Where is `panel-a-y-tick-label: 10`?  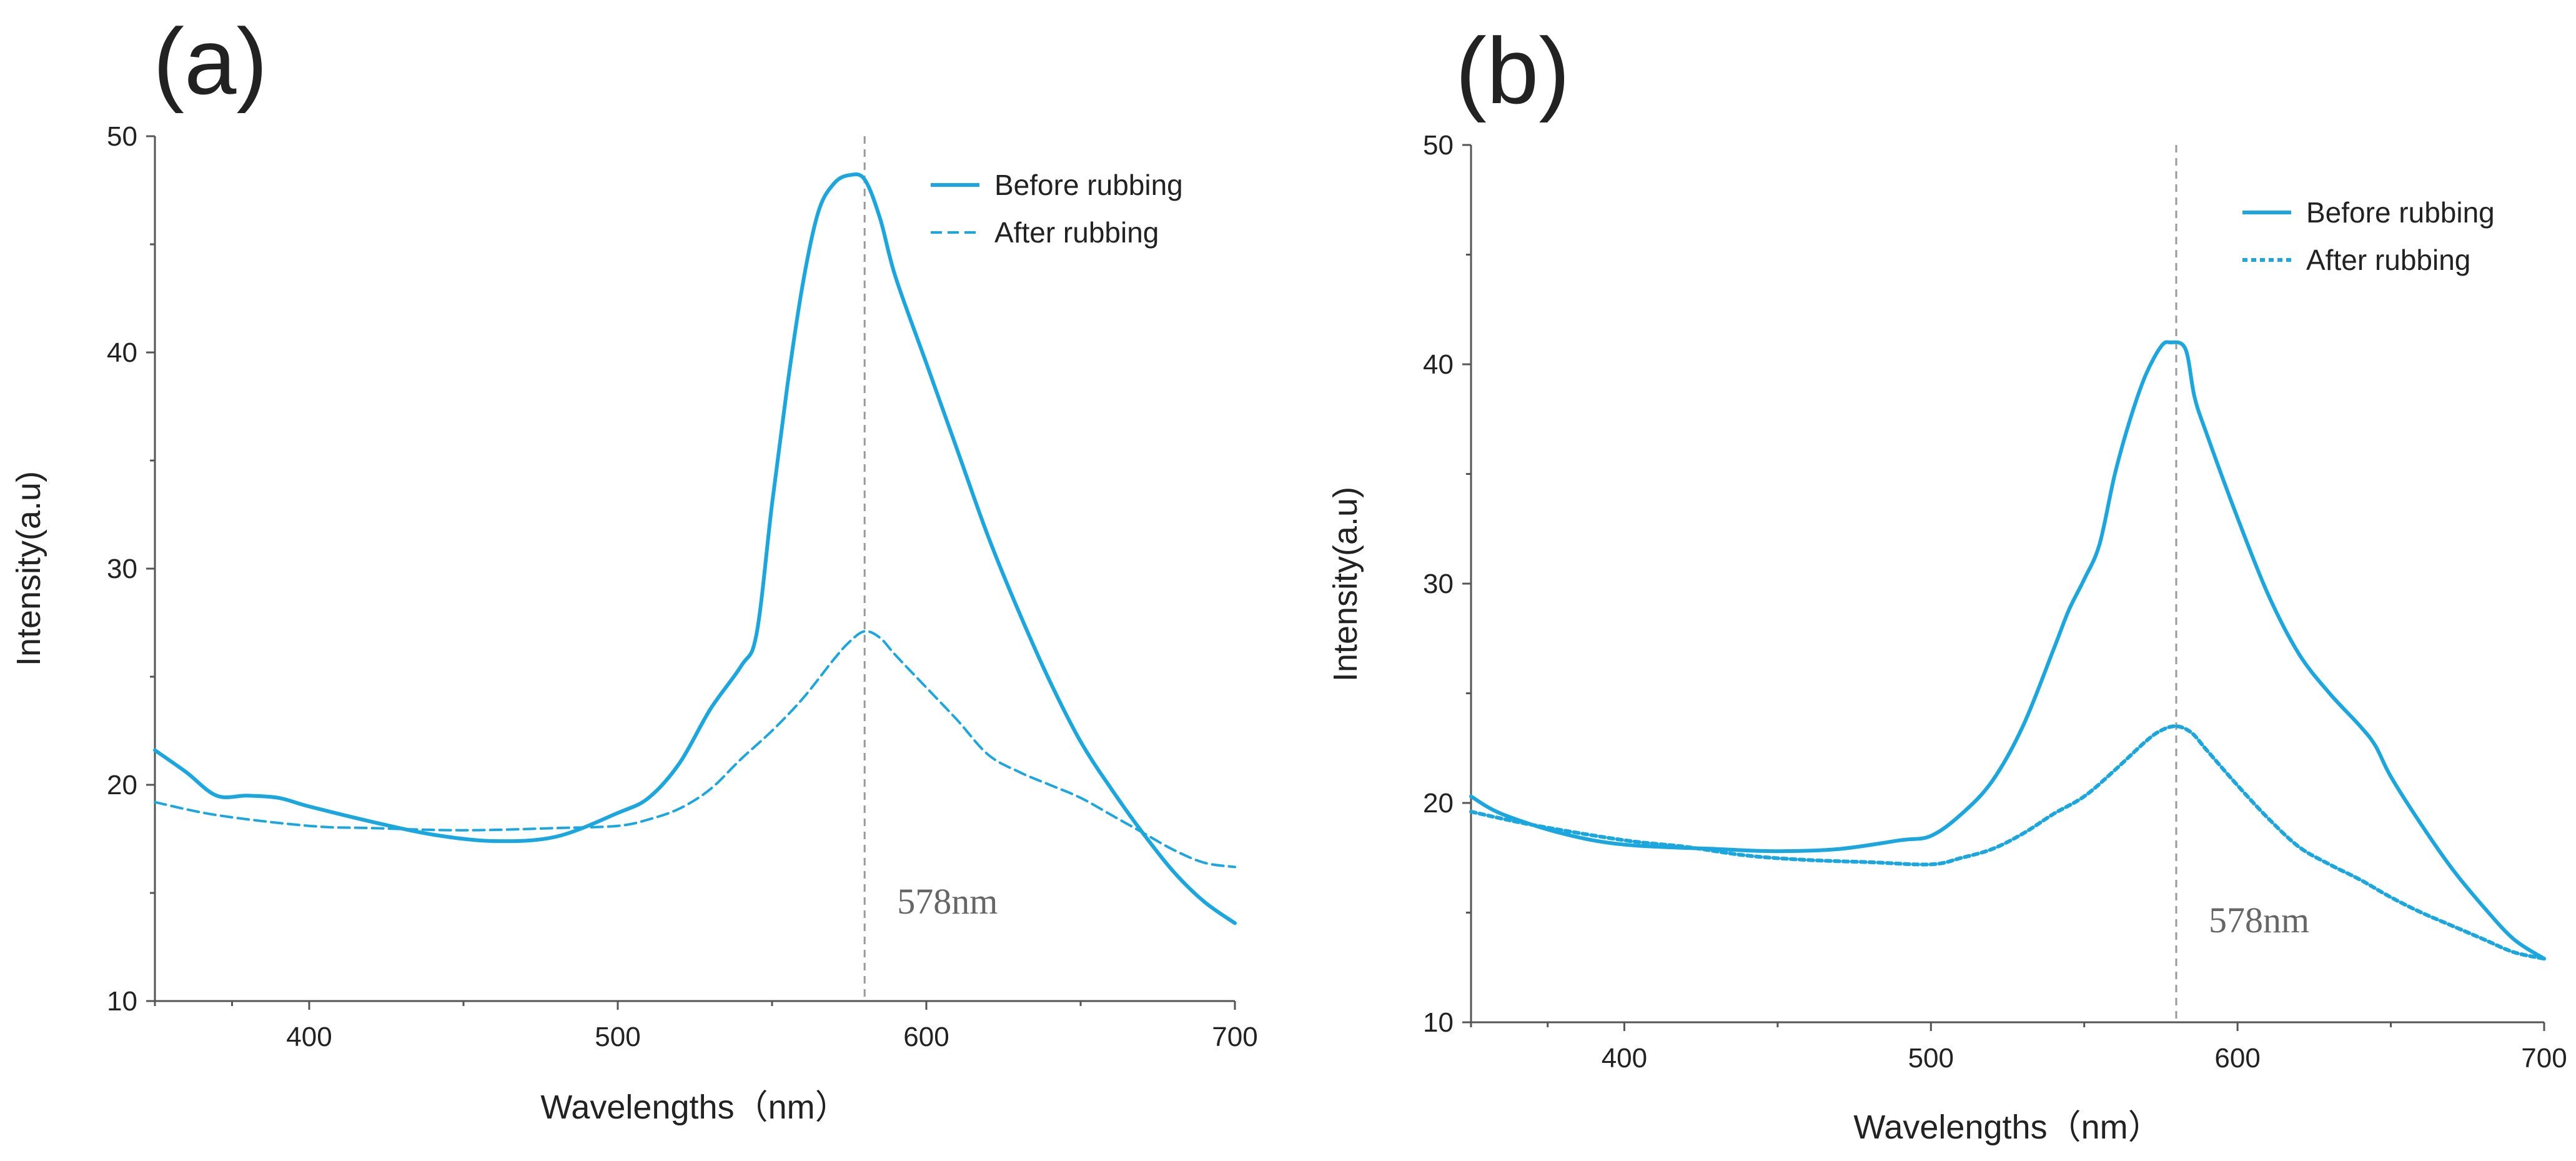
panel-a-y-tick-label: 10 is located at coordinates (122, 1001).